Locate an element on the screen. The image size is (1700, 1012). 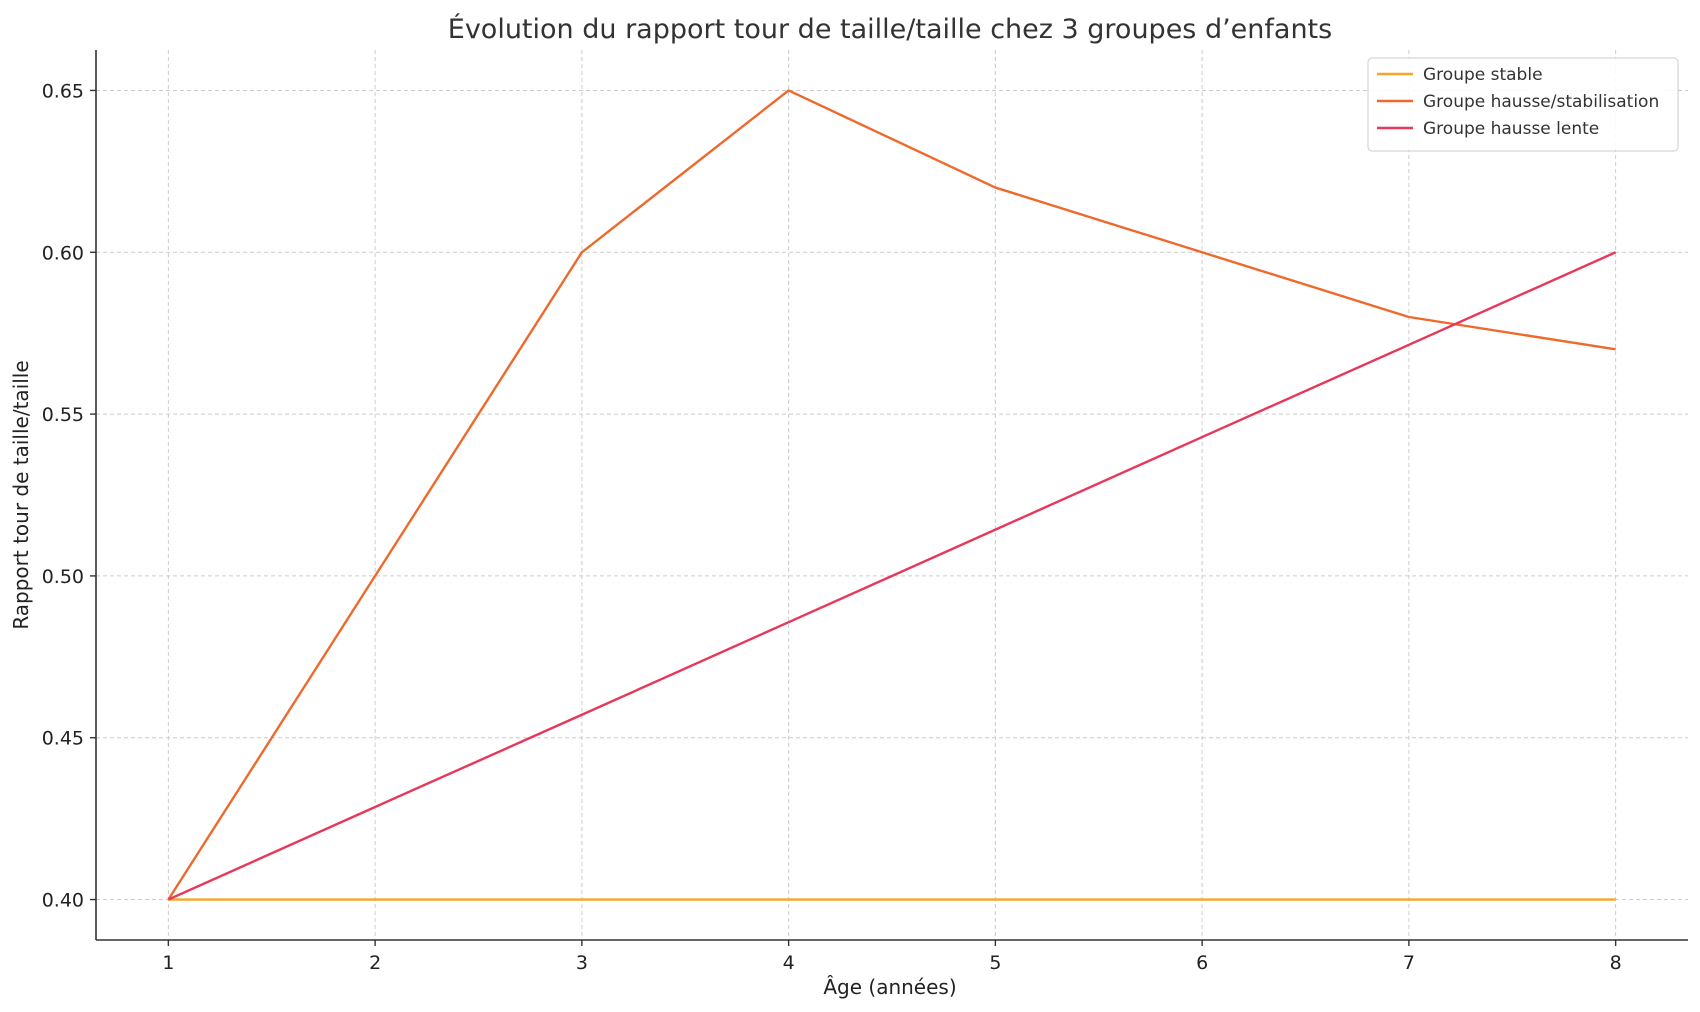
y-tick-label: 0.60 is located at coordinates (63, 253).